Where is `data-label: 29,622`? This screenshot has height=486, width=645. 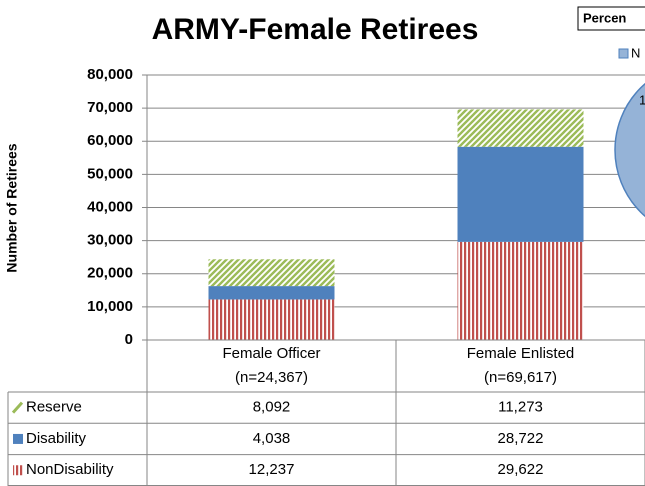 data-label: 29,622 is located at coordinates (521, 469).